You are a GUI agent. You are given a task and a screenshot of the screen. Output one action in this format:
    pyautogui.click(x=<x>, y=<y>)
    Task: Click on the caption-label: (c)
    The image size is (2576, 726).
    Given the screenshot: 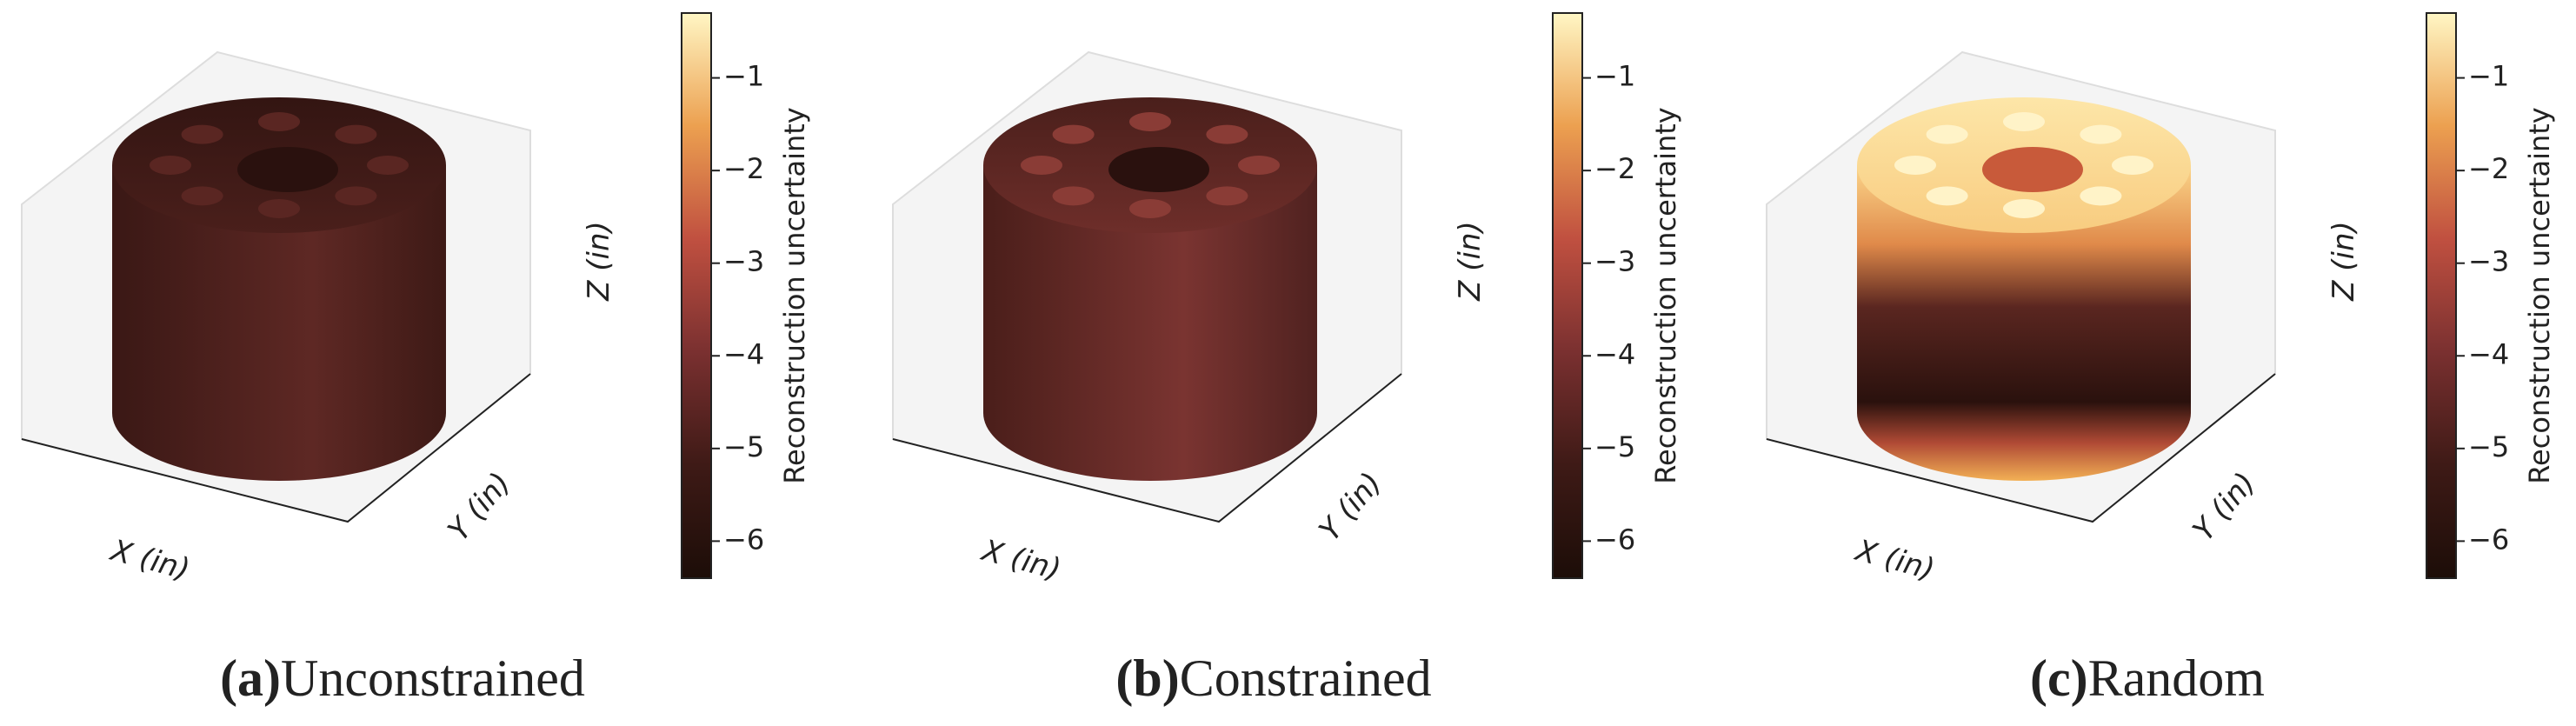 What is the action you would take?
    pyautogui.click(x=2059, y=678)
    